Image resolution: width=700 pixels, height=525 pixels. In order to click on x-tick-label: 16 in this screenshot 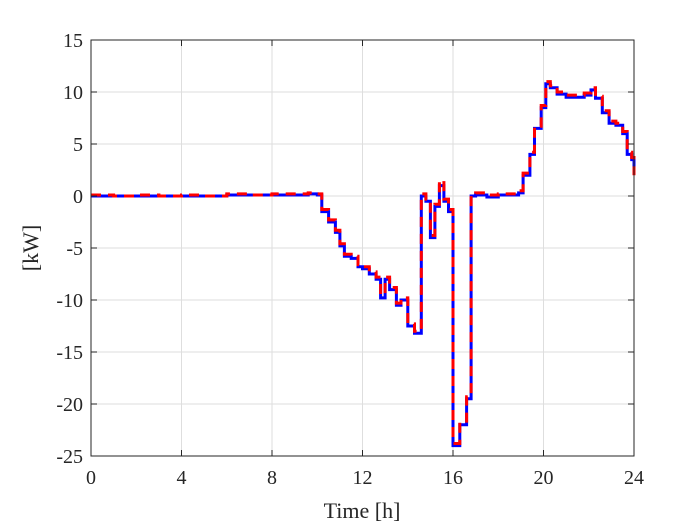, I will do `click(453, 478)`.